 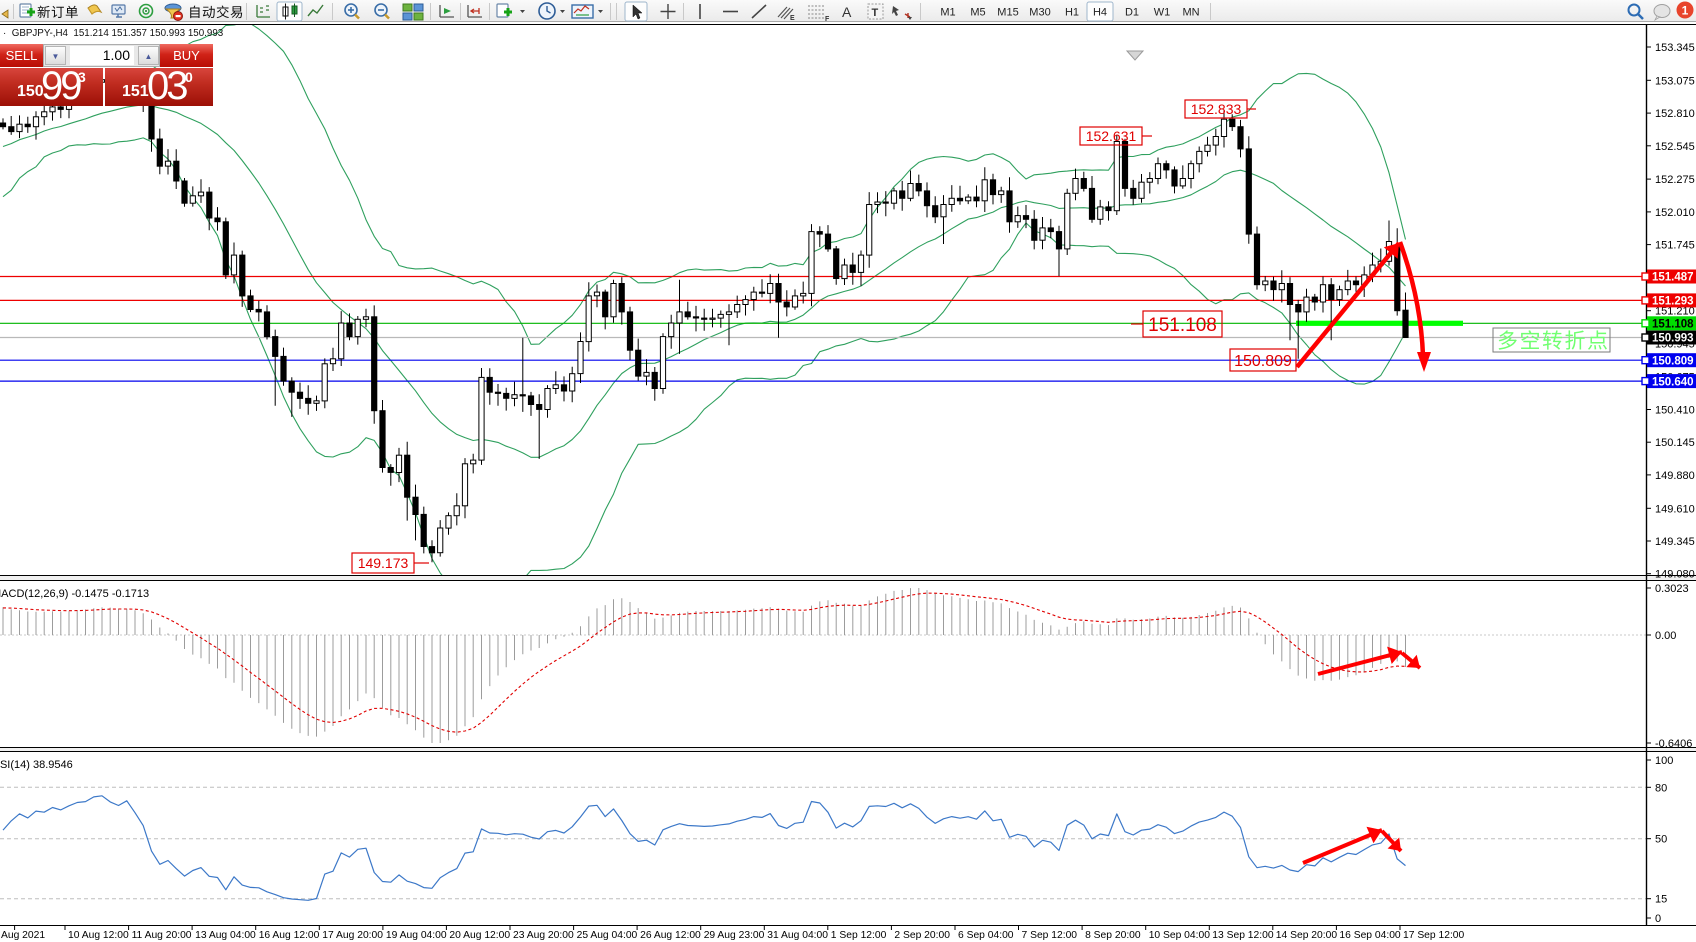 What do you see at coordinates (1111, 136) in the screenshot?
I see `svg-text: 152.631` at bounding box center [1111, 136].